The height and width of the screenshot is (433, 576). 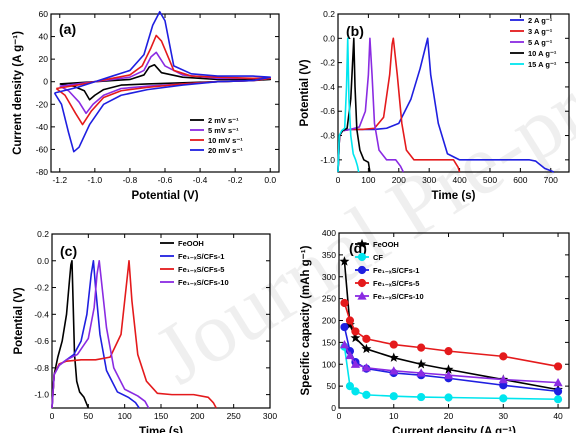 What do you see at coordinates (542, 53) in the screenshot?
I see `legend-label: 10 A g⁻¹` at bounding box center [542, 53].